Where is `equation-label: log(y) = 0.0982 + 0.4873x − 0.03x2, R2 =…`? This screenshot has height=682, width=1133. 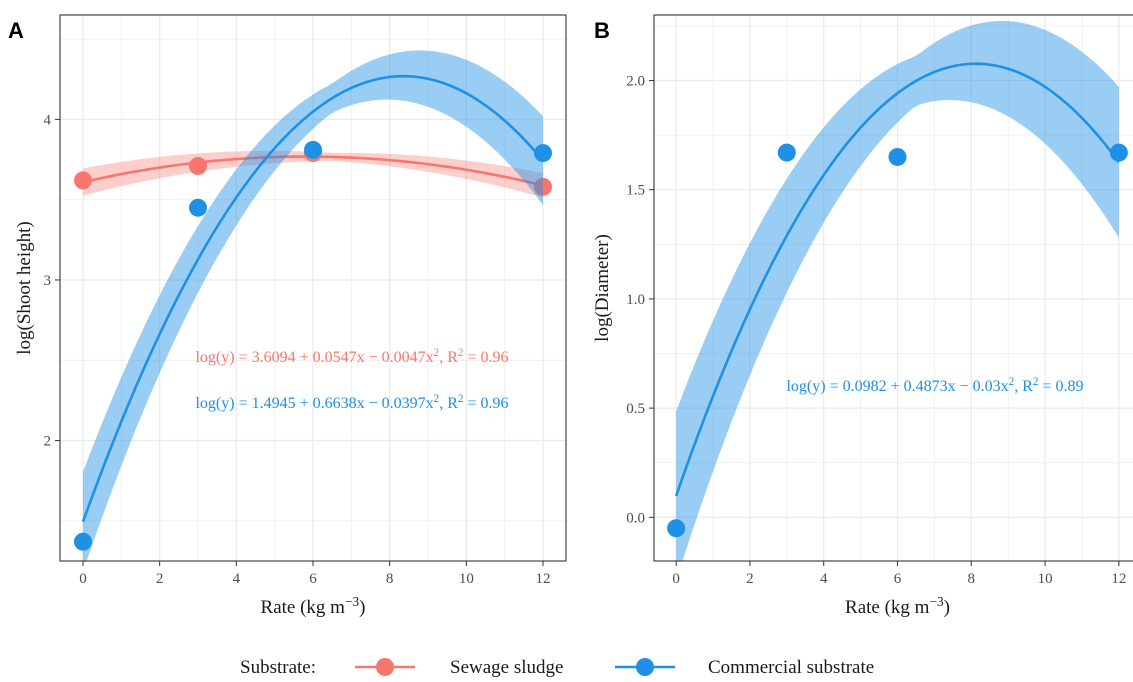 equation-label: log(y) = 0.0982 + 0.4873x − 0.03x2, R2 =… is located at coordinates (934, 385).